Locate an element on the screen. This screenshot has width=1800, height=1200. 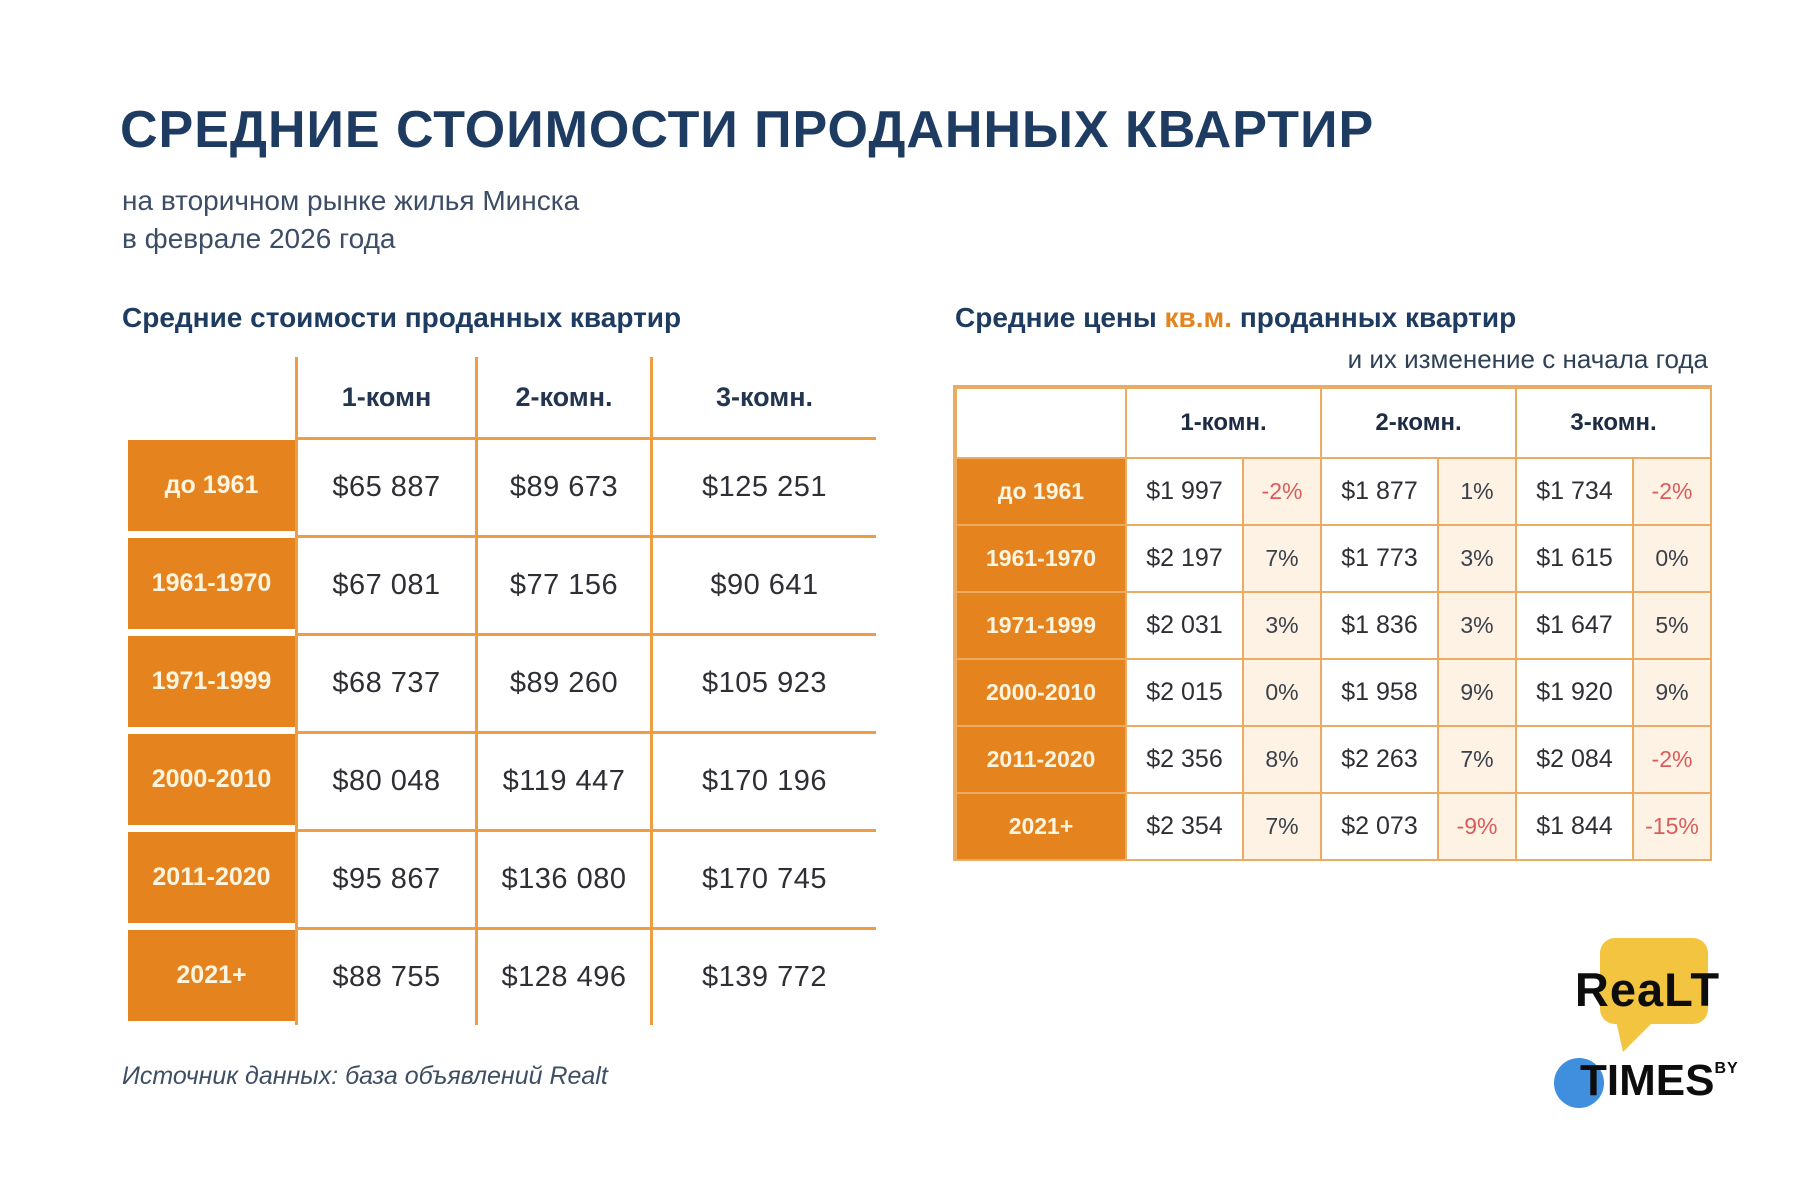
price-per-sqm-cell: $2 356 is located at coordinates (1183, 758).